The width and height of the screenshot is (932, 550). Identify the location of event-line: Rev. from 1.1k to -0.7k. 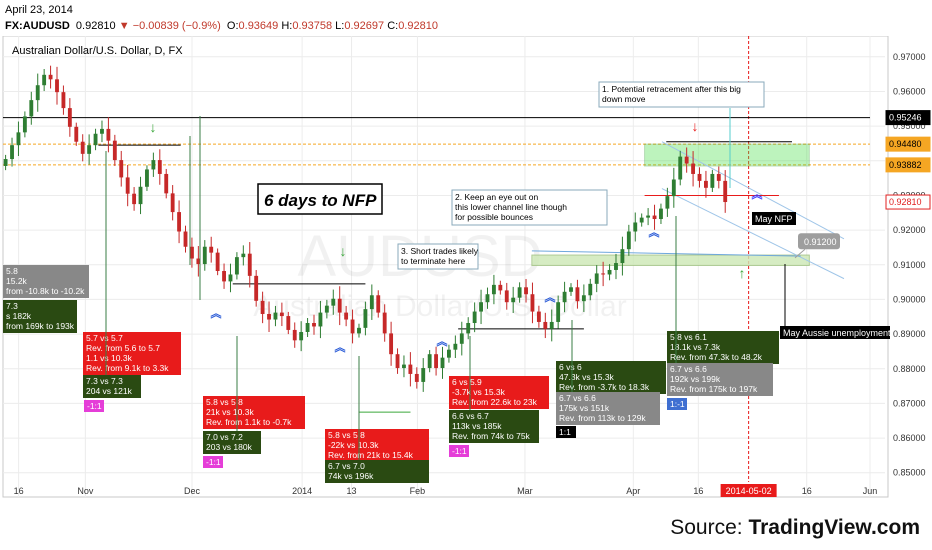
(249, 422).